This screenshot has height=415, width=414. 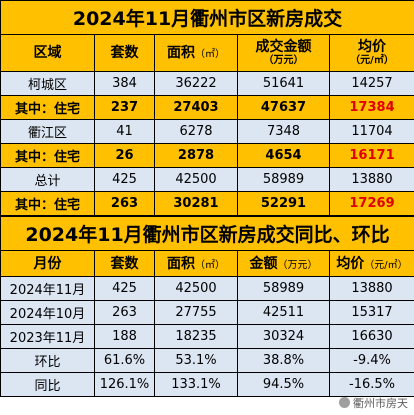 I want to click on cell-region: 总计, so click(x=47, y=179).